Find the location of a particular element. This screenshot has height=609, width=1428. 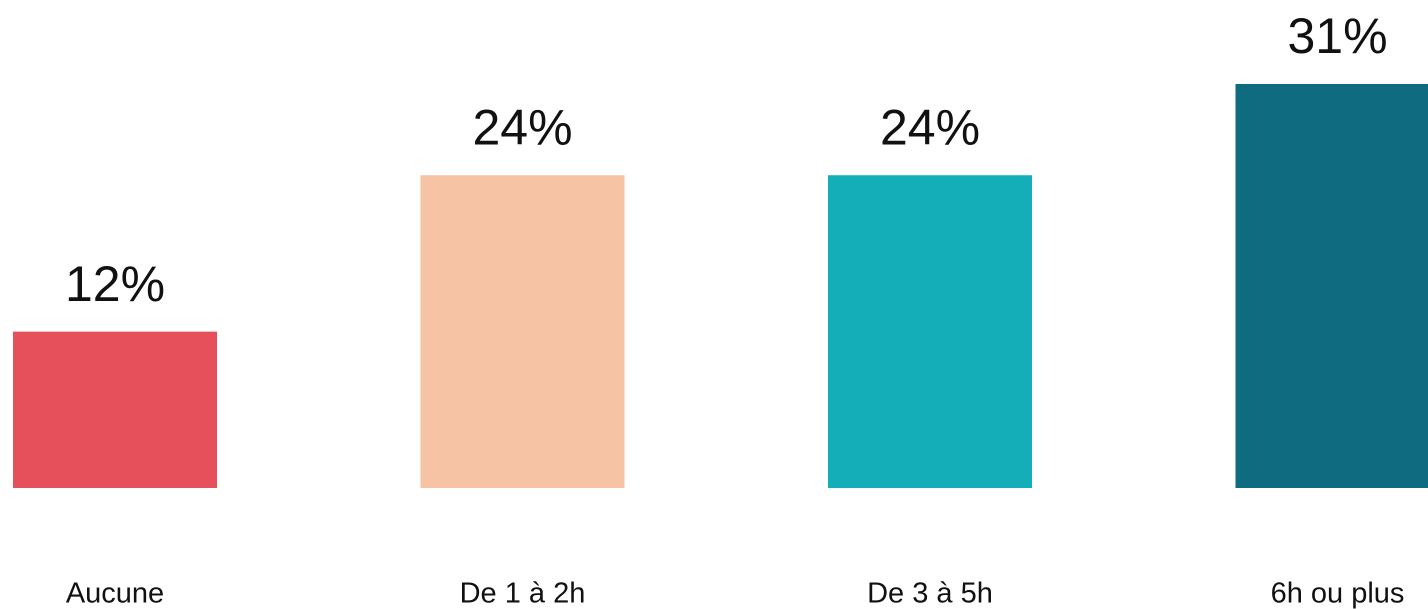

category-label: Aucune is located at coordinates (115, 593).